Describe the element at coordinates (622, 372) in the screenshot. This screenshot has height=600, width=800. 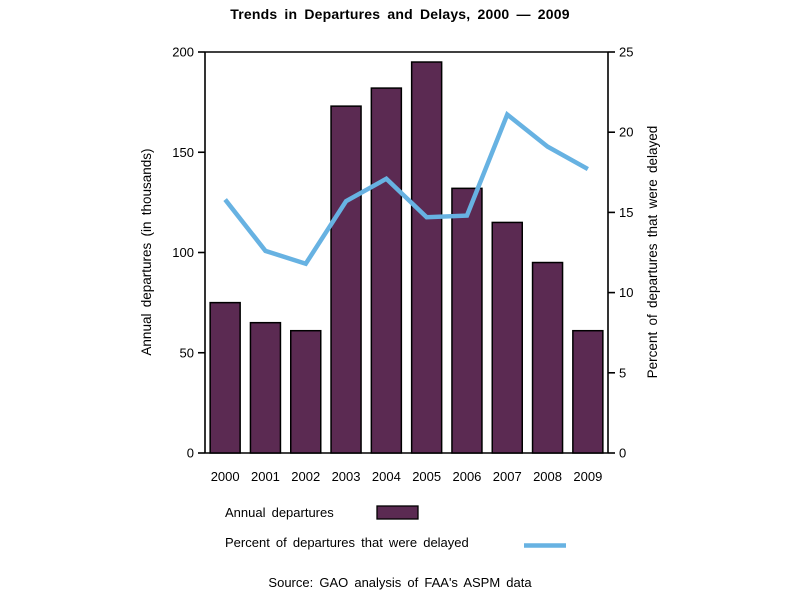
I see `right-axis-tick-label: 5` at that location.